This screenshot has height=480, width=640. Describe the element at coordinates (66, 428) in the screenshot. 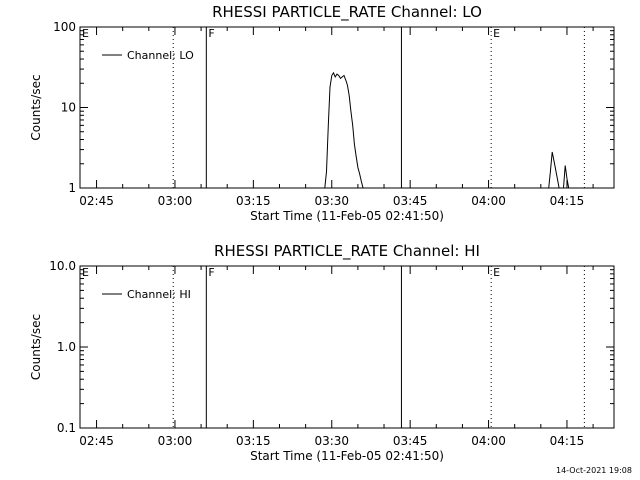

I see `y-tick-label: 0.1` at that location.